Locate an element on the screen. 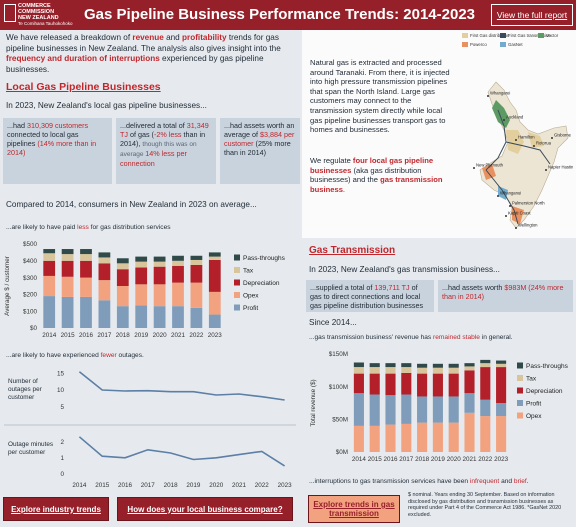 The height and width of the screenshot is (527, 576). y-tick-label: $50M is located at coordinates (340, 420).